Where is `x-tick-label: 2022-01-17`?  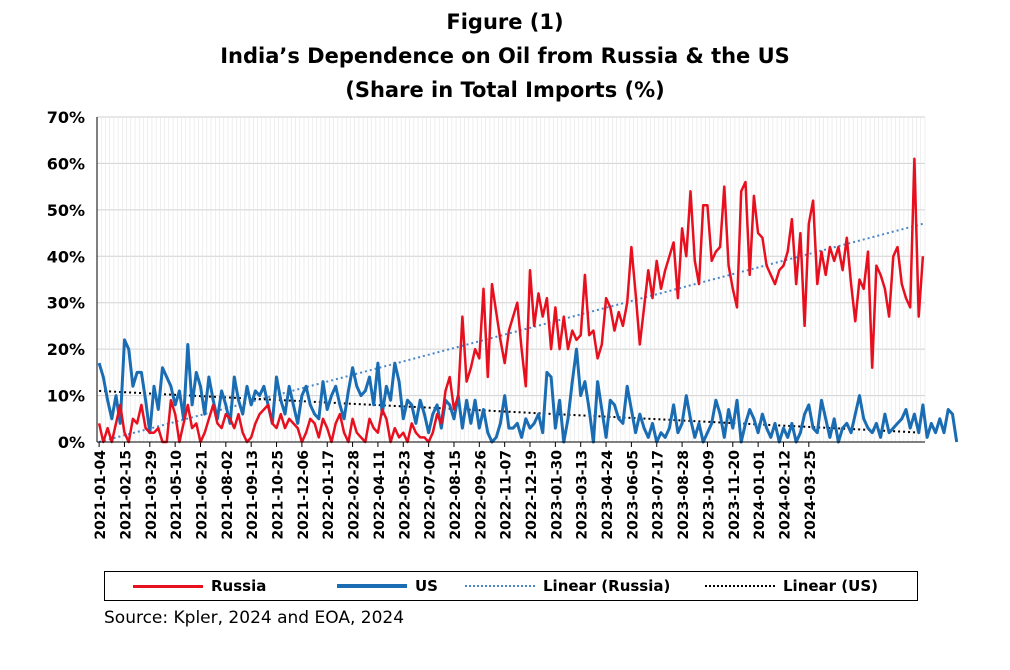
x-tick-label: 2022-01-17 is located at coordinates (329, 495).